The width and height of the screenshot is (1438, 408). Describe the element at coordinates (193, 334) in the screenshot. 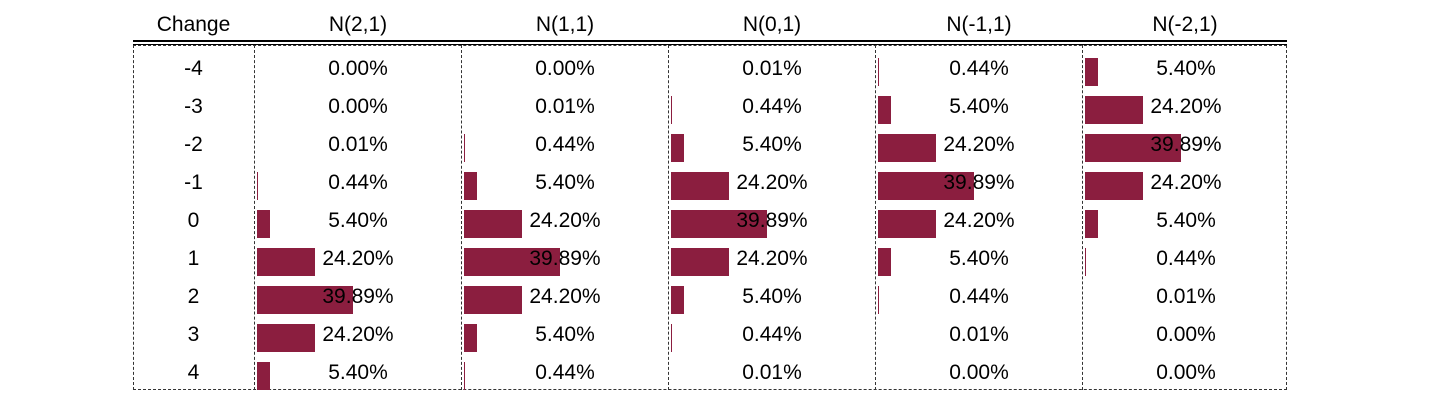

I see `row-change-label: 3` at that location.